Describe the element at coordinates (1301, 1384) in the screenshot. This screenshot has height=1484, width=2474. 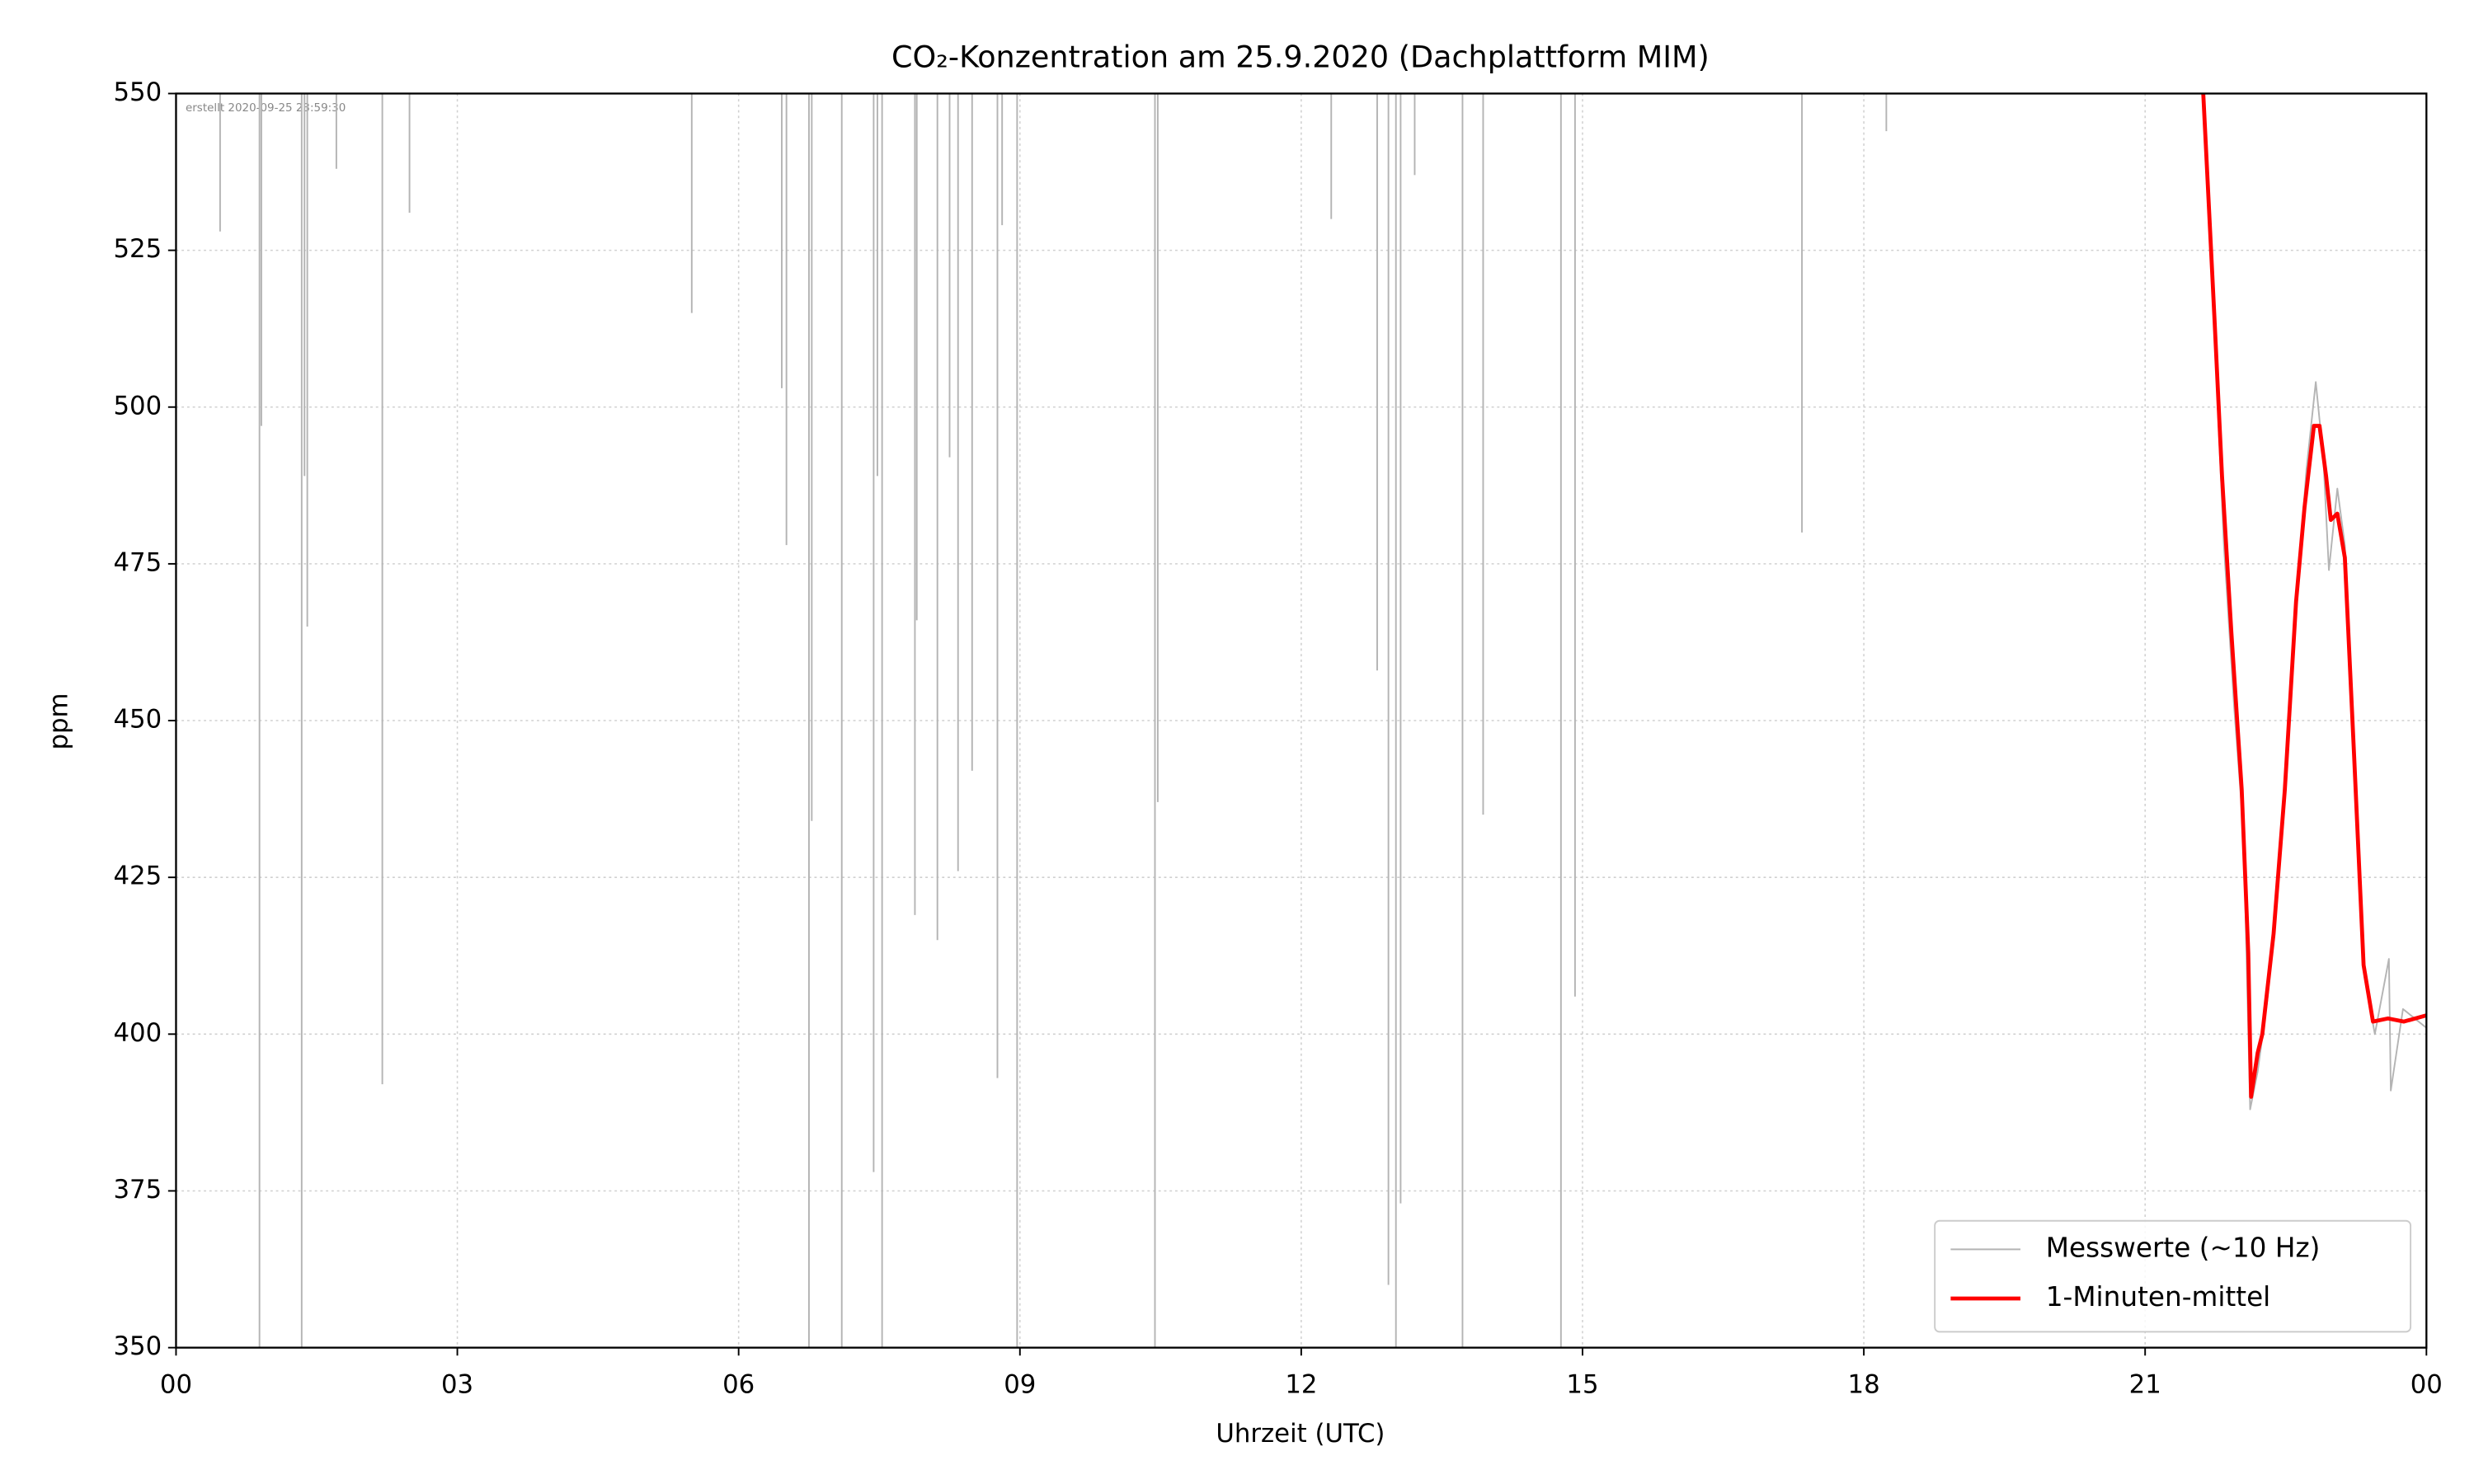
I see `x-tick-label: 12` at that location.